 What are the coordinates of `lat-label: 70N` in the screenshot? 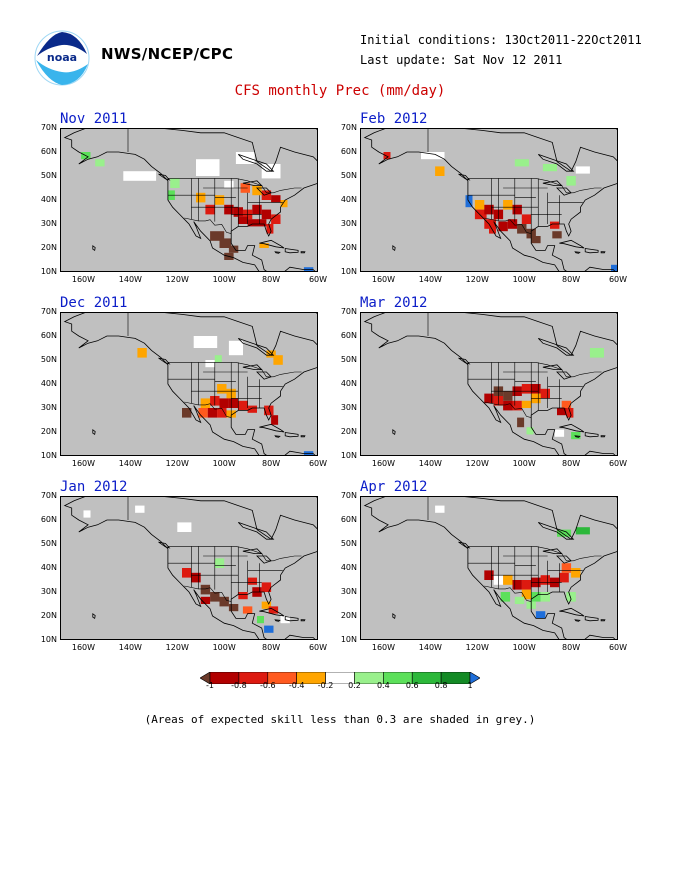 It's located at (348, 311).